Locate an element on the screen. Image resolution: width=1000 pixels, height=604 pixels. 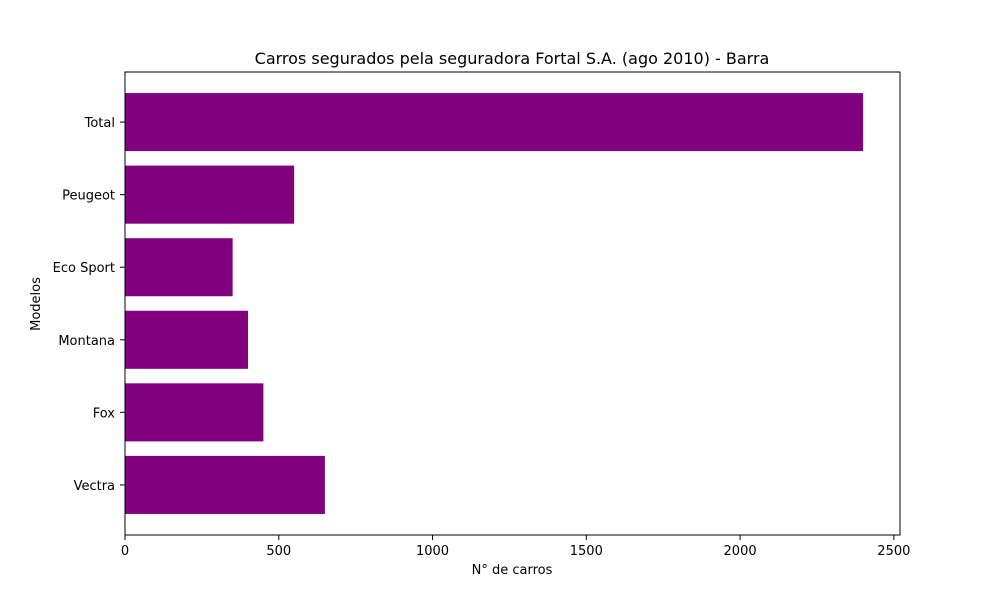
x-tick-label: 2000 is located at coordinates (740, 551).